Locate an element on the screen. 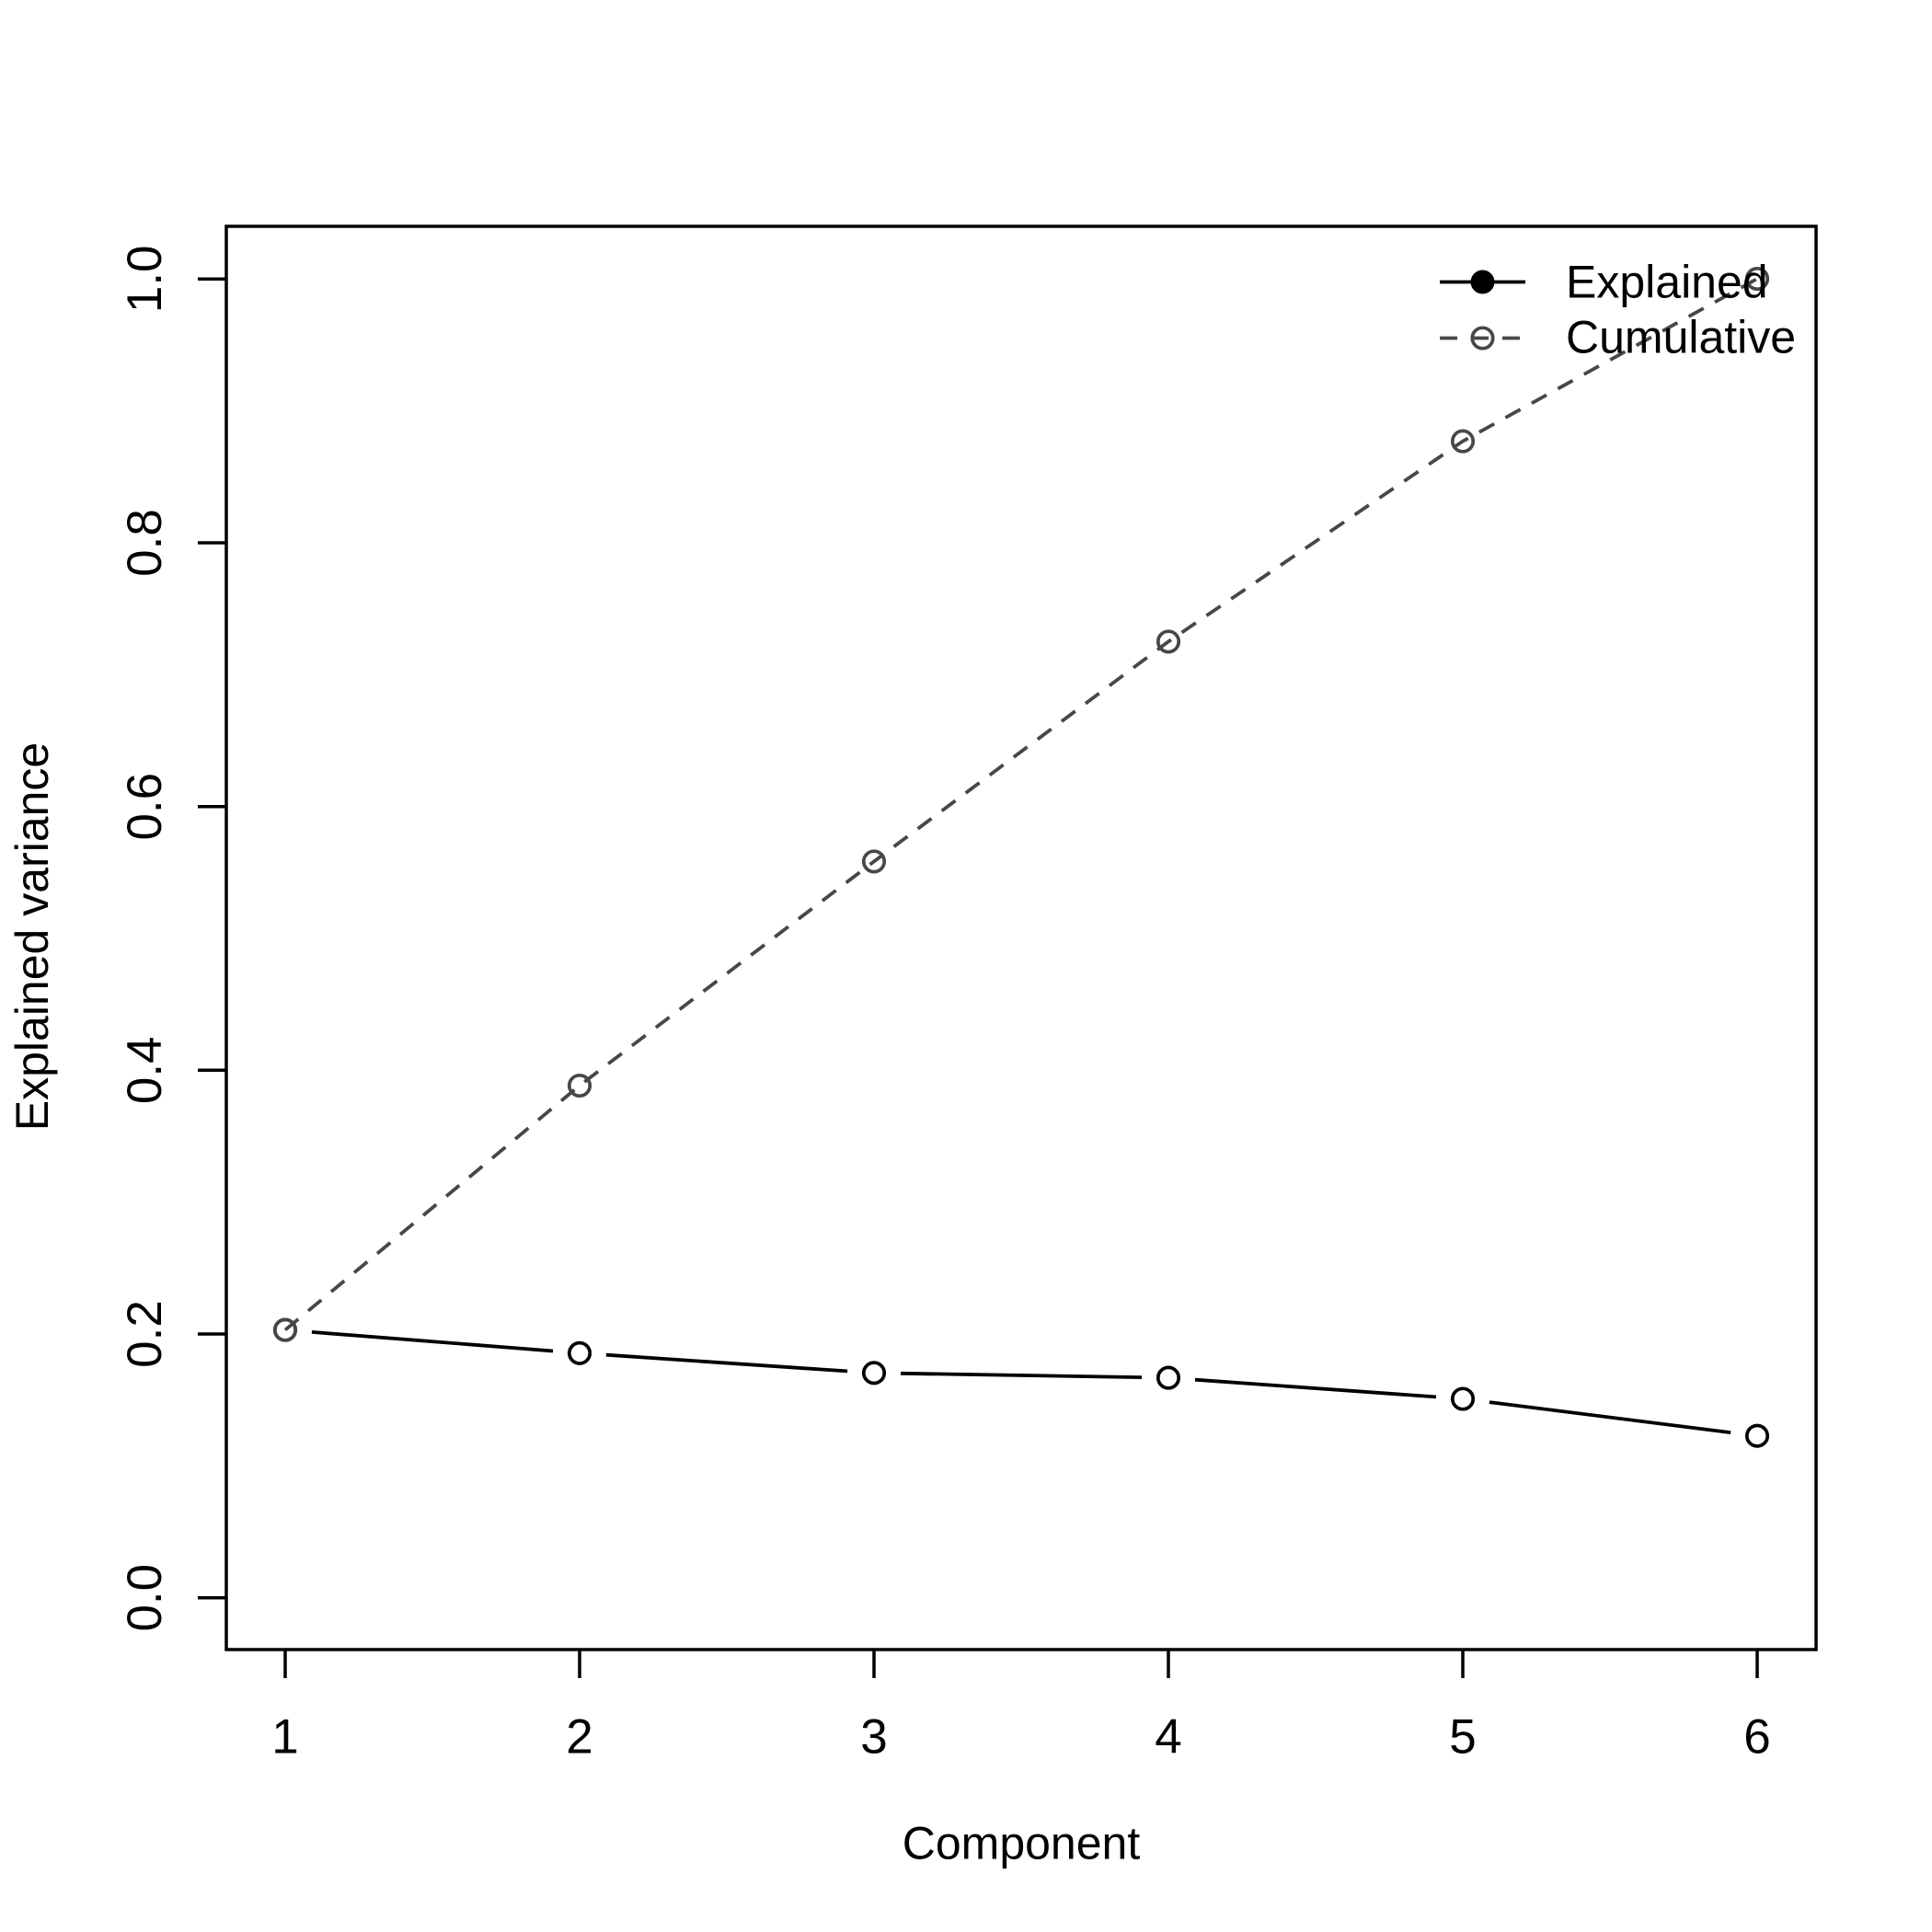 The width and height of the screenshot is (1932, 1932). svg-text: Explained is located at coordinates (1667, 282).